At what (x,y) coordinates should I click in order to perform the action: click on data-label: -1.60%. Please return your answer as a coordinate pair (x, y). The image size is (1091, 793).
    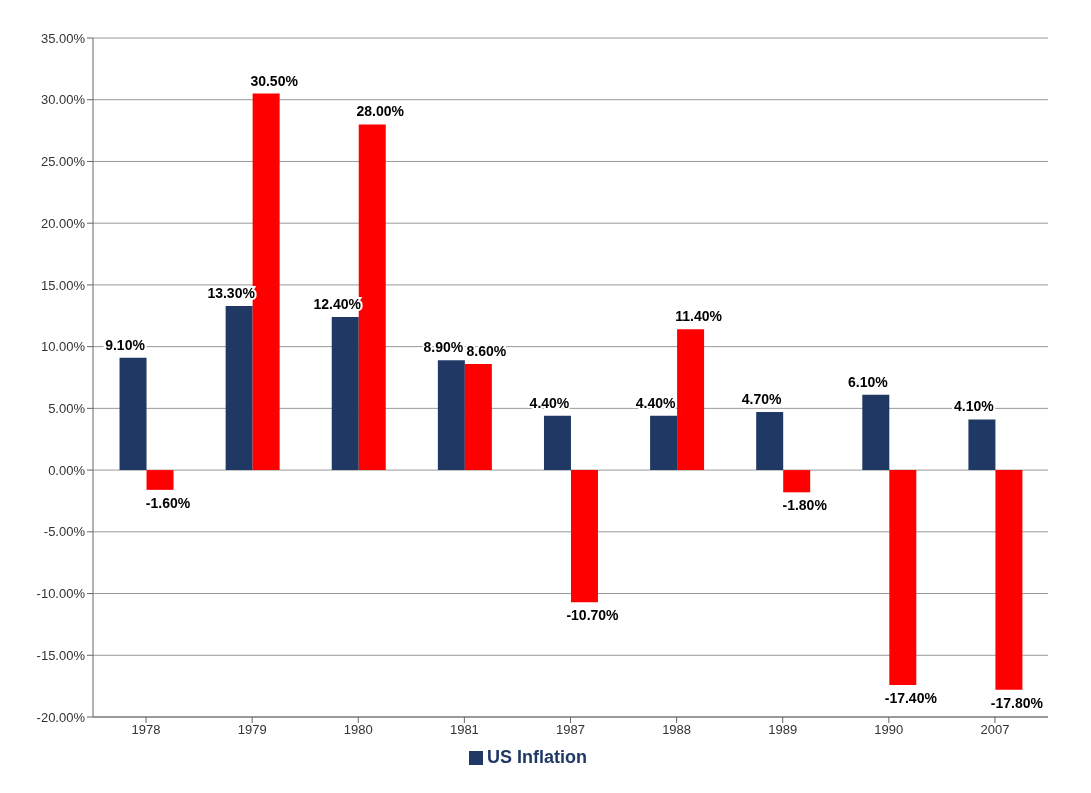
    Looking at the image, I should click on (168, 502).